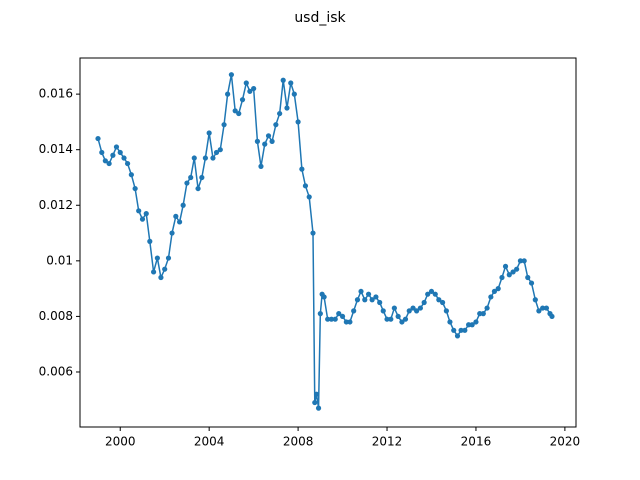 The image size is (640, 480). Describe the element at coordinates (56, 205) in the screenshot. I see `y-tick-label: 0.012` at that location.